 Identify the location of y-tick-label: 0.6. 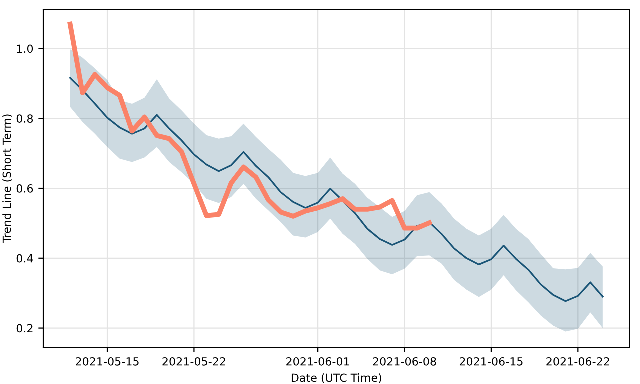
(25, 188).